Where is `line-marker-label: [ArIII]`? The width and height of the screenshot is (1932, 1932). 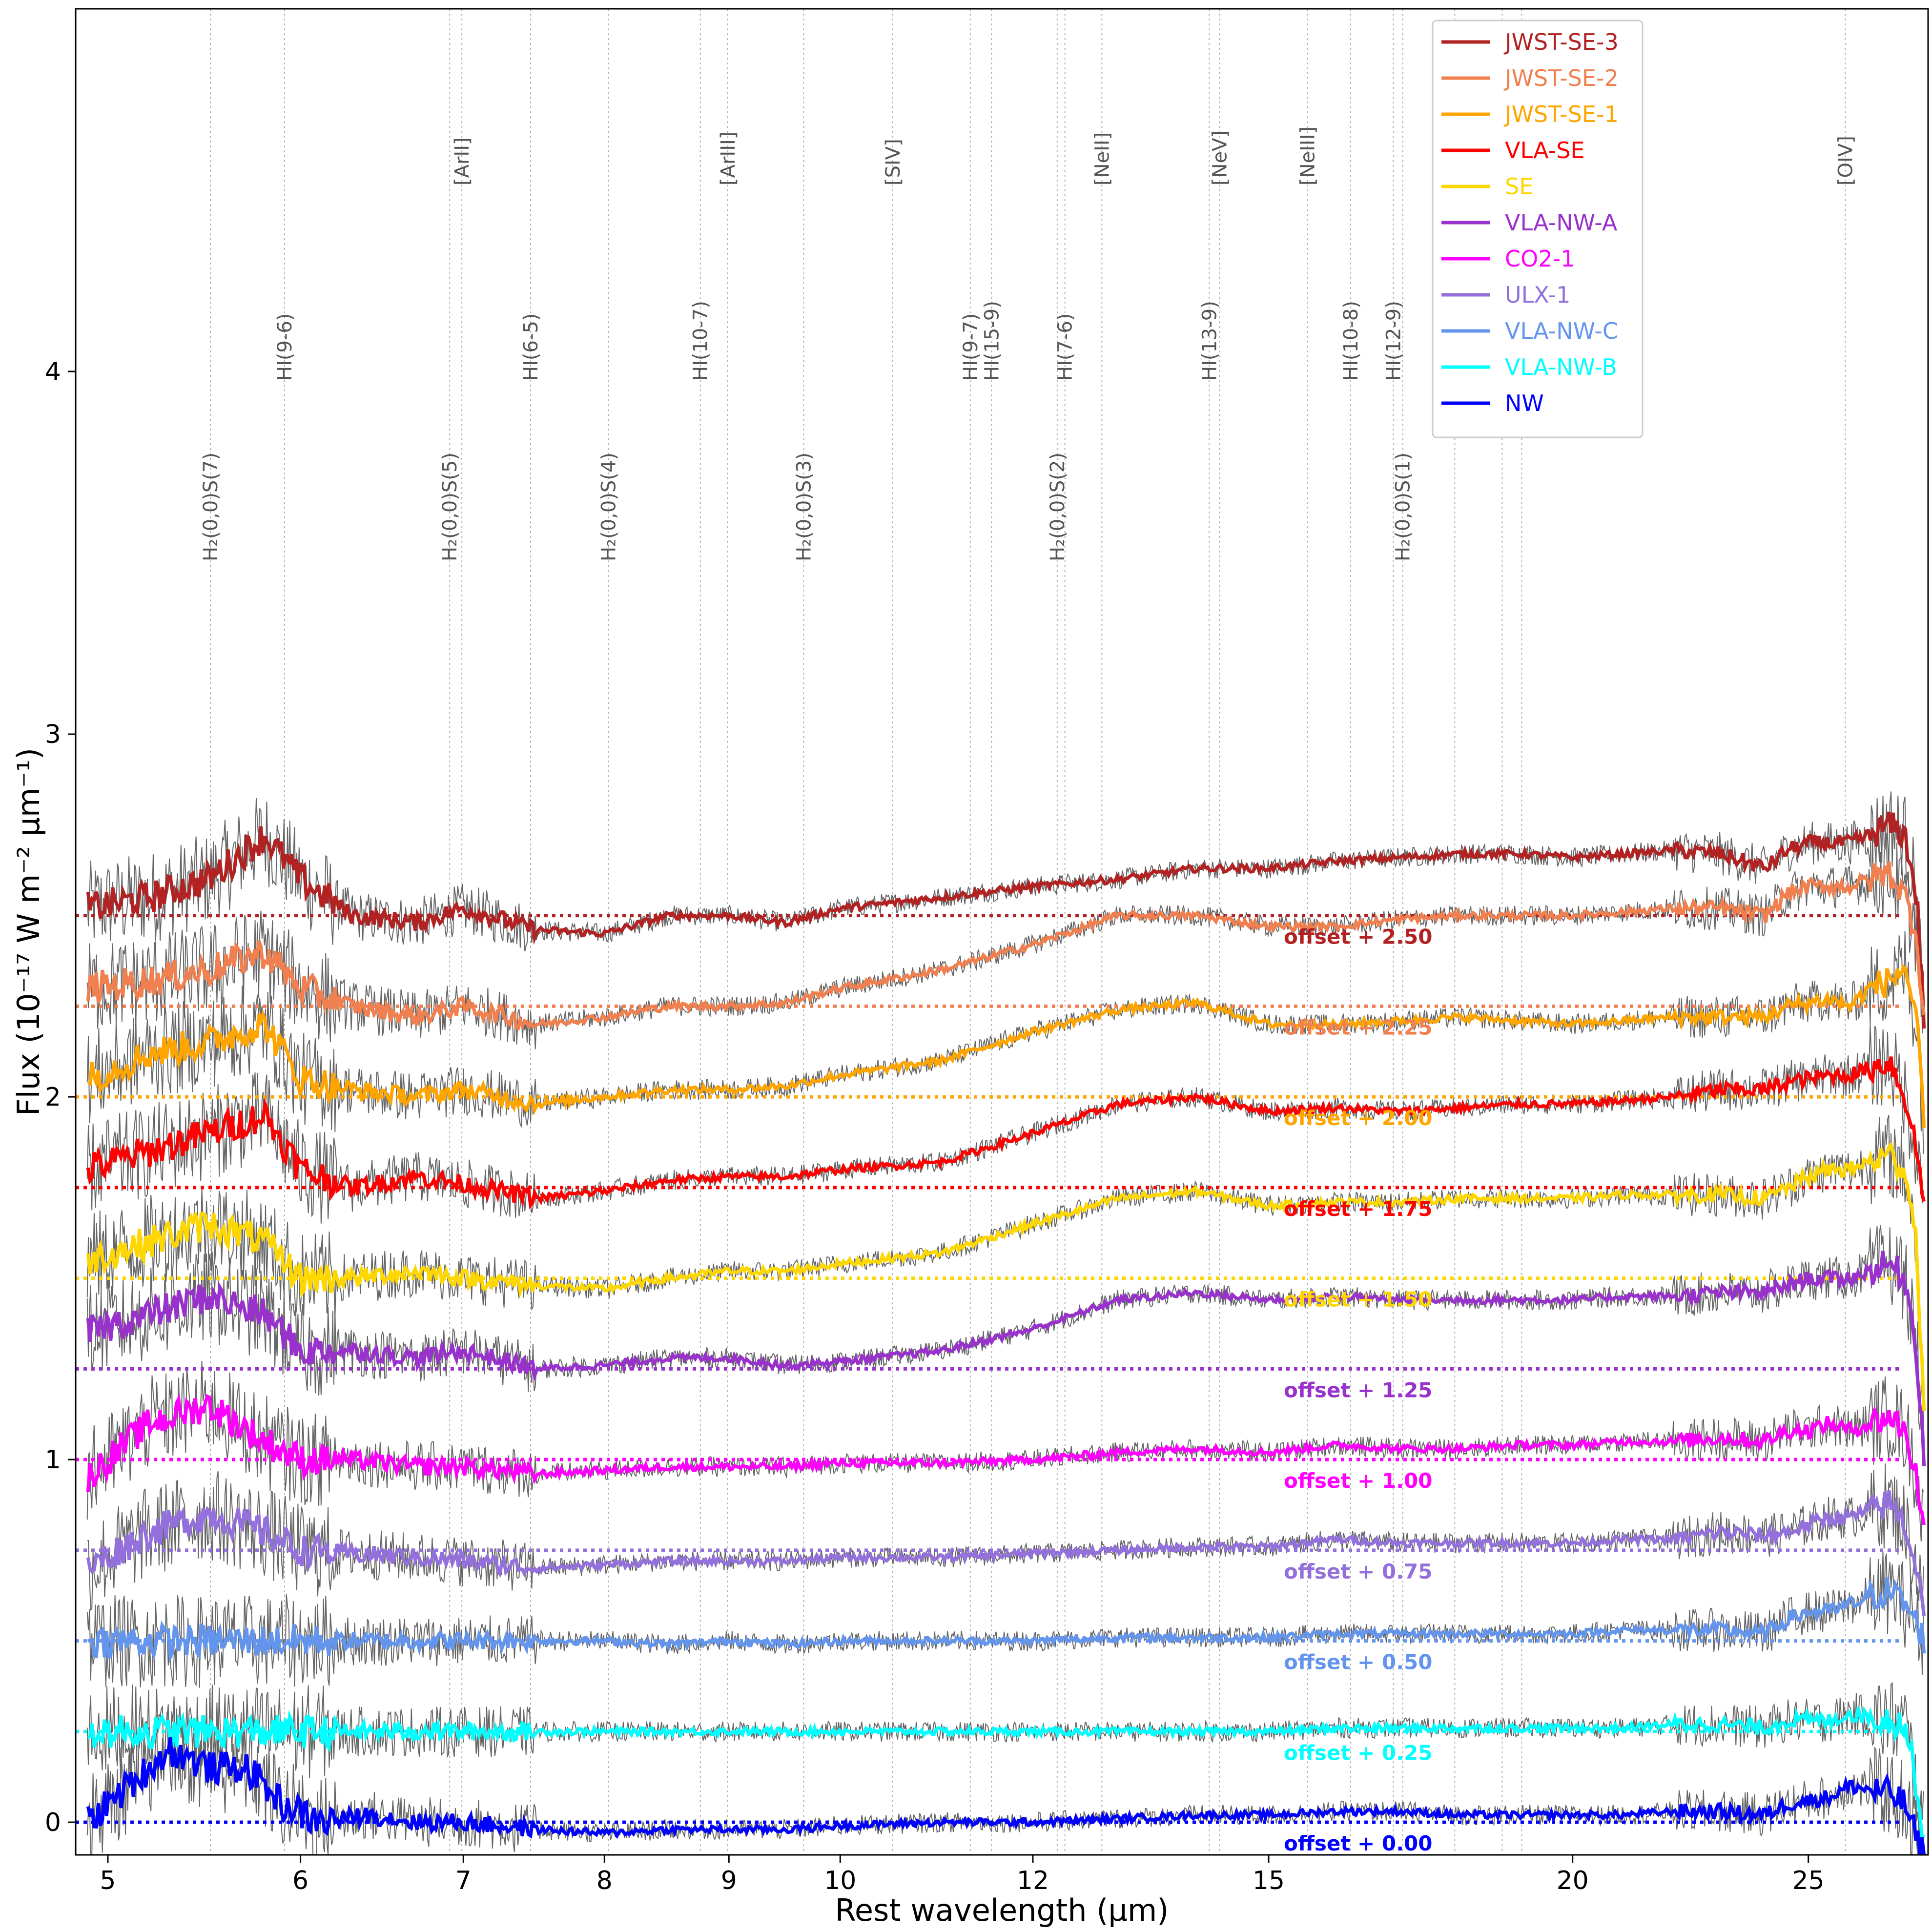 line-marker-label: [ArIII] is located at coordinates (728, 158).